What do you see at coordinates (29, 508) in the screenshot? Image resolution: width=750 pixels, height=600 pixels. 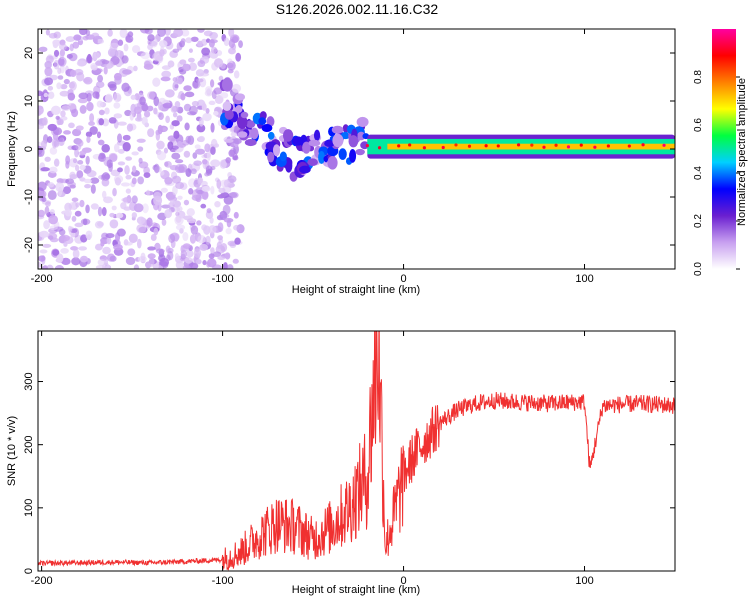 I see `y-tick-label: 100` at bounding box center [29, 508].